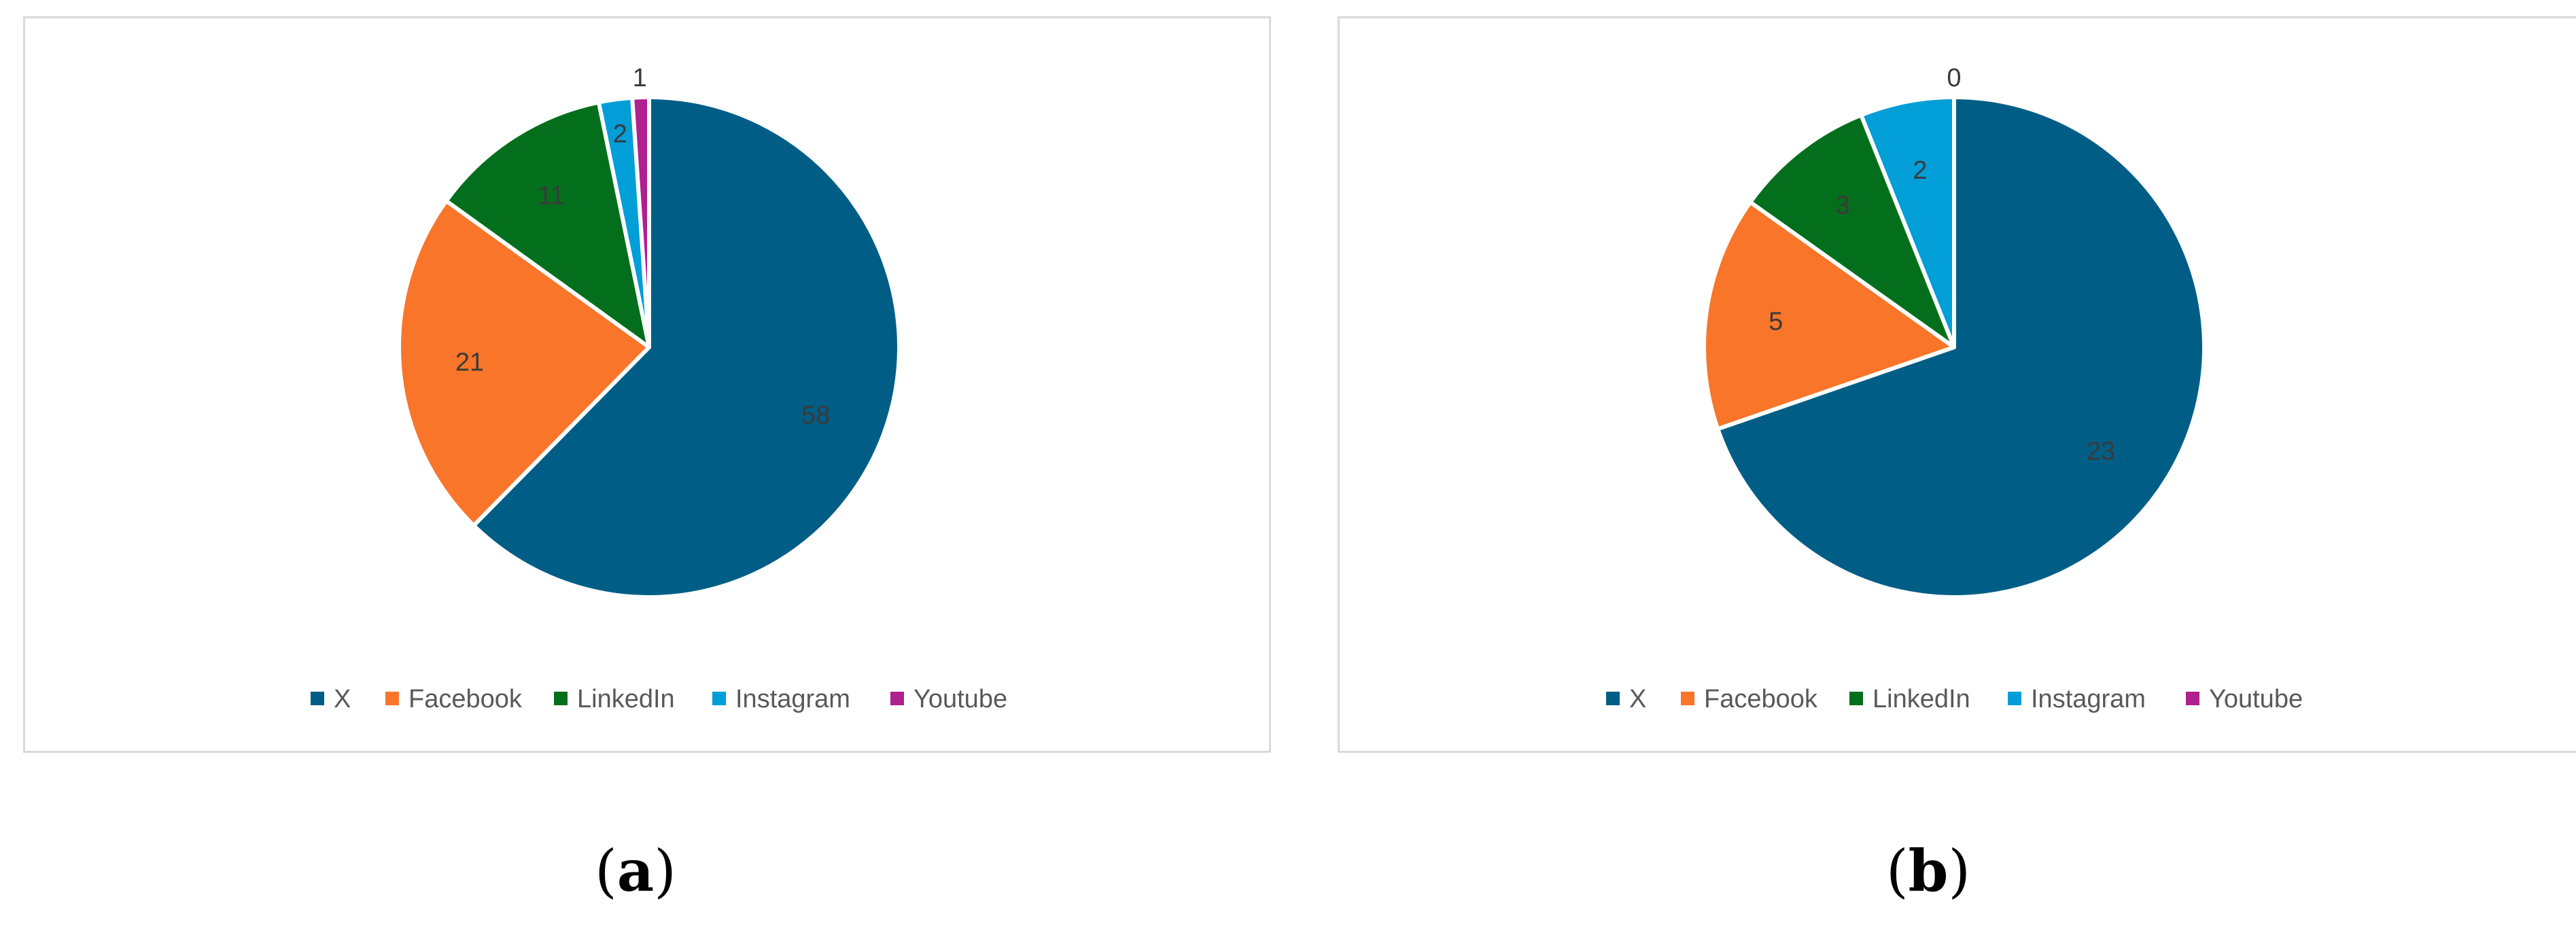 This screenshot has width=2576, height=939. What do you see at coordinates (1761, 699) in the screenshot?
I see `legend-b-label-facebook: Facebook` at bounding box center [1761, 699].